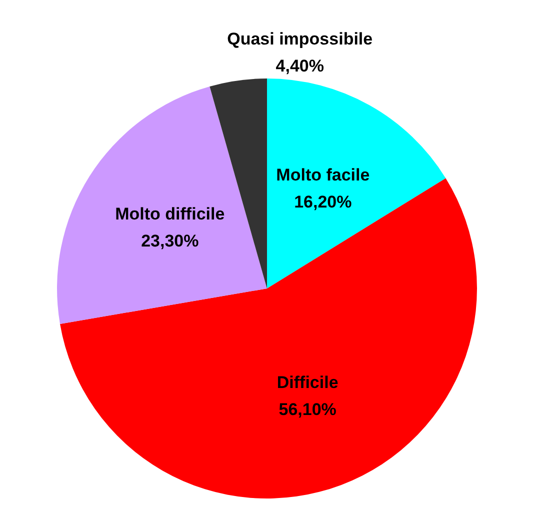  What do you see at coordinates (323, 202) in the screenshot?
I see `data-label: 16,20%` at bounding box center [323, 202].